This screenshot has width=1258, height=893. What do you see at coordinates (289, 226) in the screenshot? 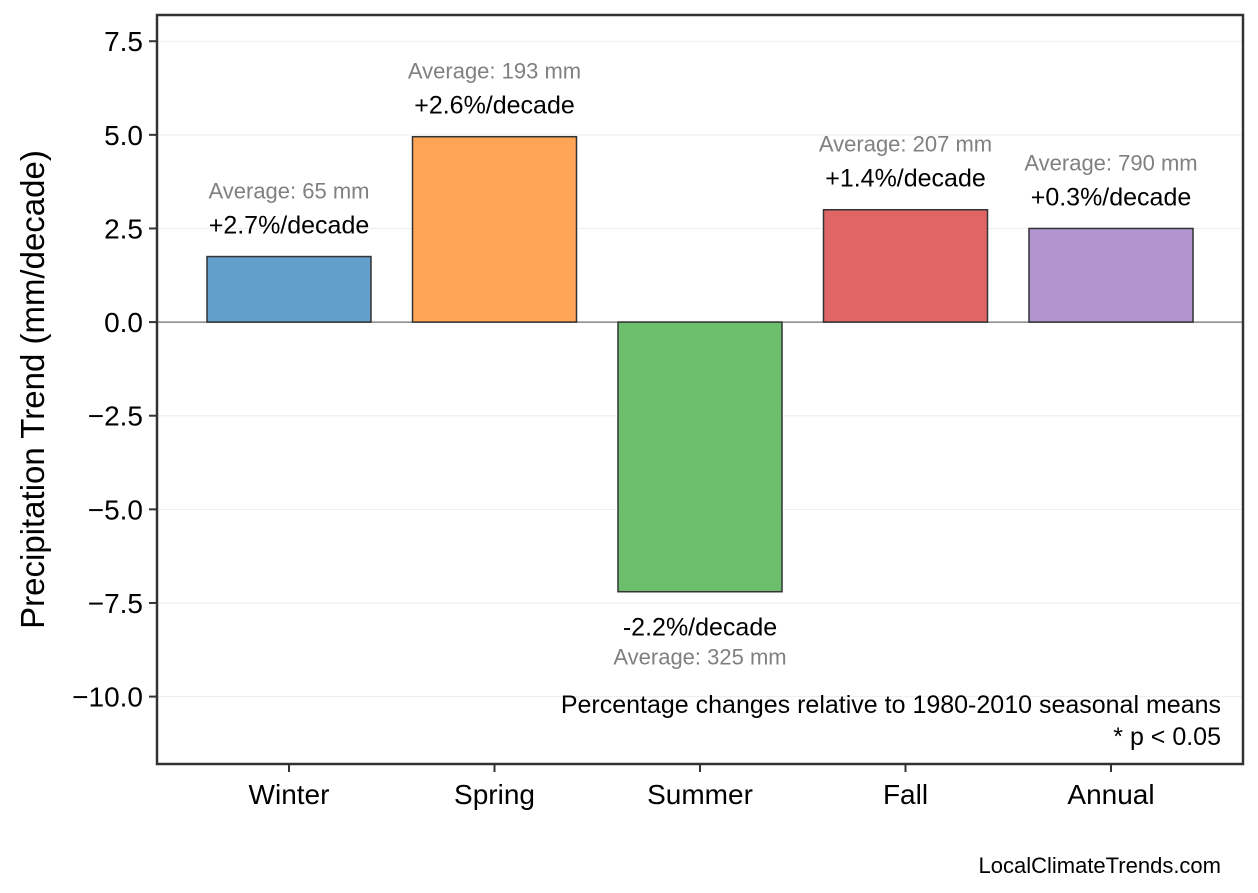
I see `percent-label: +2.7%/decade` at bounding box center [289, 226].